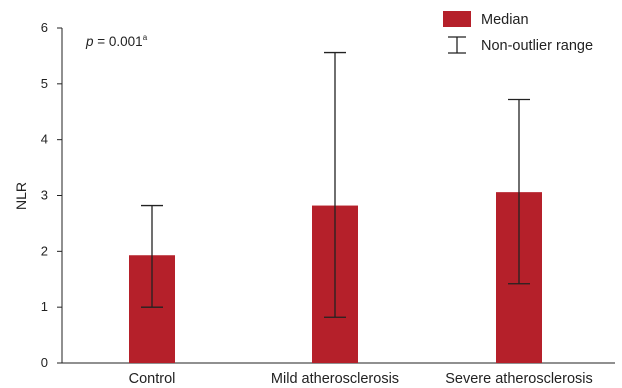  I want to click on p-value-superscript: a, so click(145, 37).